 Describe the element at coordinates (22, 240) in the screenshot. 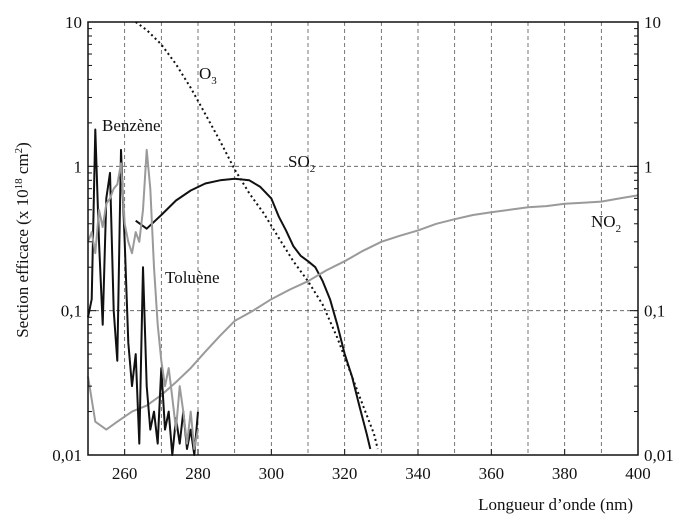

I see `y-axis-label: Section efficace (x 1018 cm2)` at that location.